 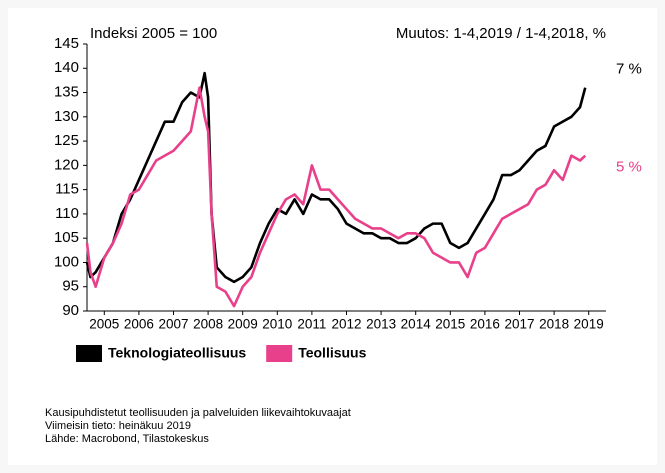 I want to click on note: Lähde: Macrobond, Tilastokeskus, so click(x=127, y=439).